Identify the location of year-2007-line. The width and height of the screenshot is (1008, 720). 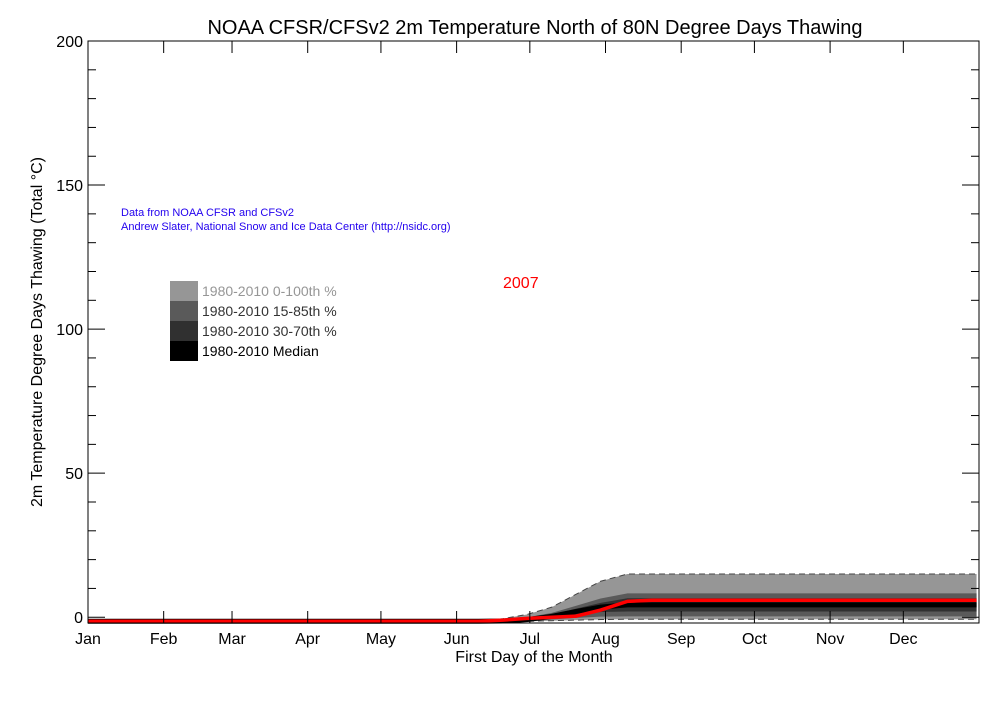
(532, 611).